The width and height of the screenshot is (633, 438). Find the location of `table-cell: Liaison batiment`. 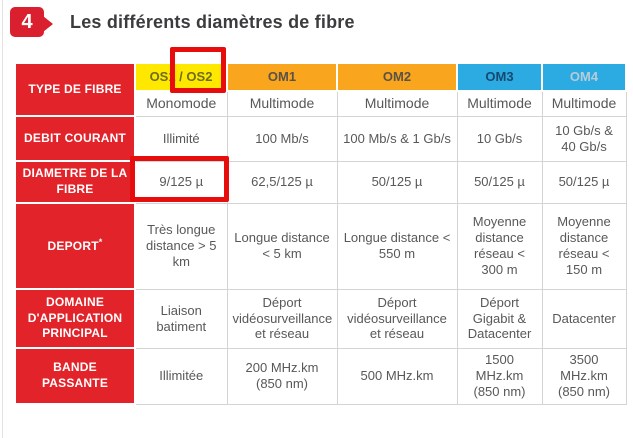

table-cell: Liaison batiment is located at coordinates (181, 318).